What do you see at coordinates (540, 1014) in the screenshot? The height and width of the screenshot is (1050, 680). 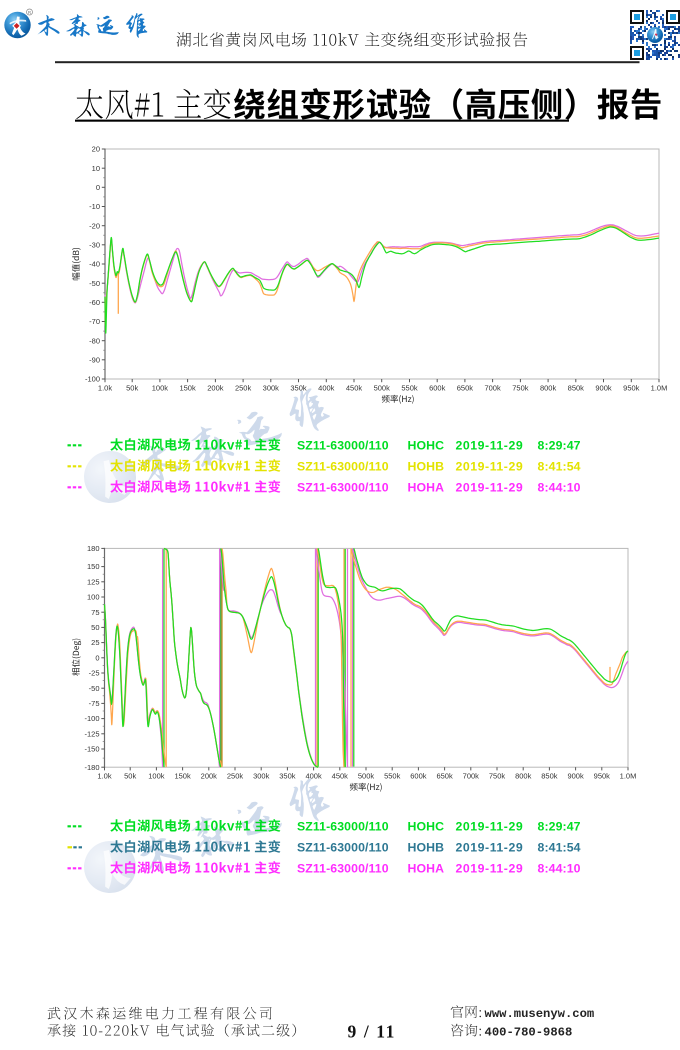 I see `svg-text: www.musenyw.com` at bounding box center [540, 1014].